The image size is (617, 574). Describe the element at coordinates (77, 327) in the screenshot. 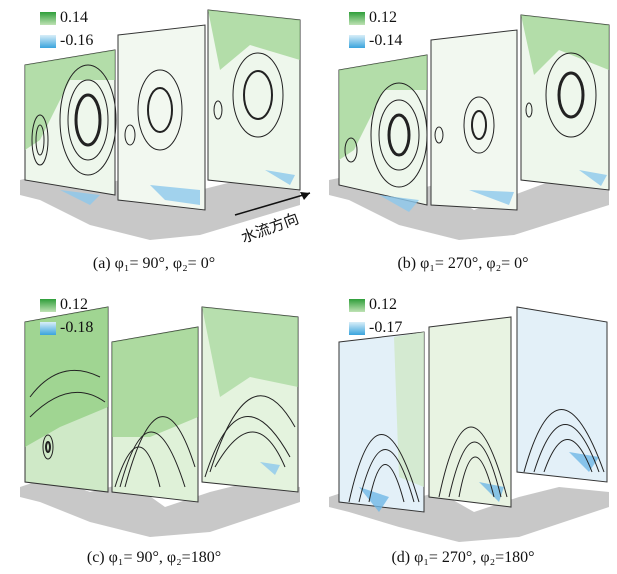

I see `legend-min: -0.18` at that location.